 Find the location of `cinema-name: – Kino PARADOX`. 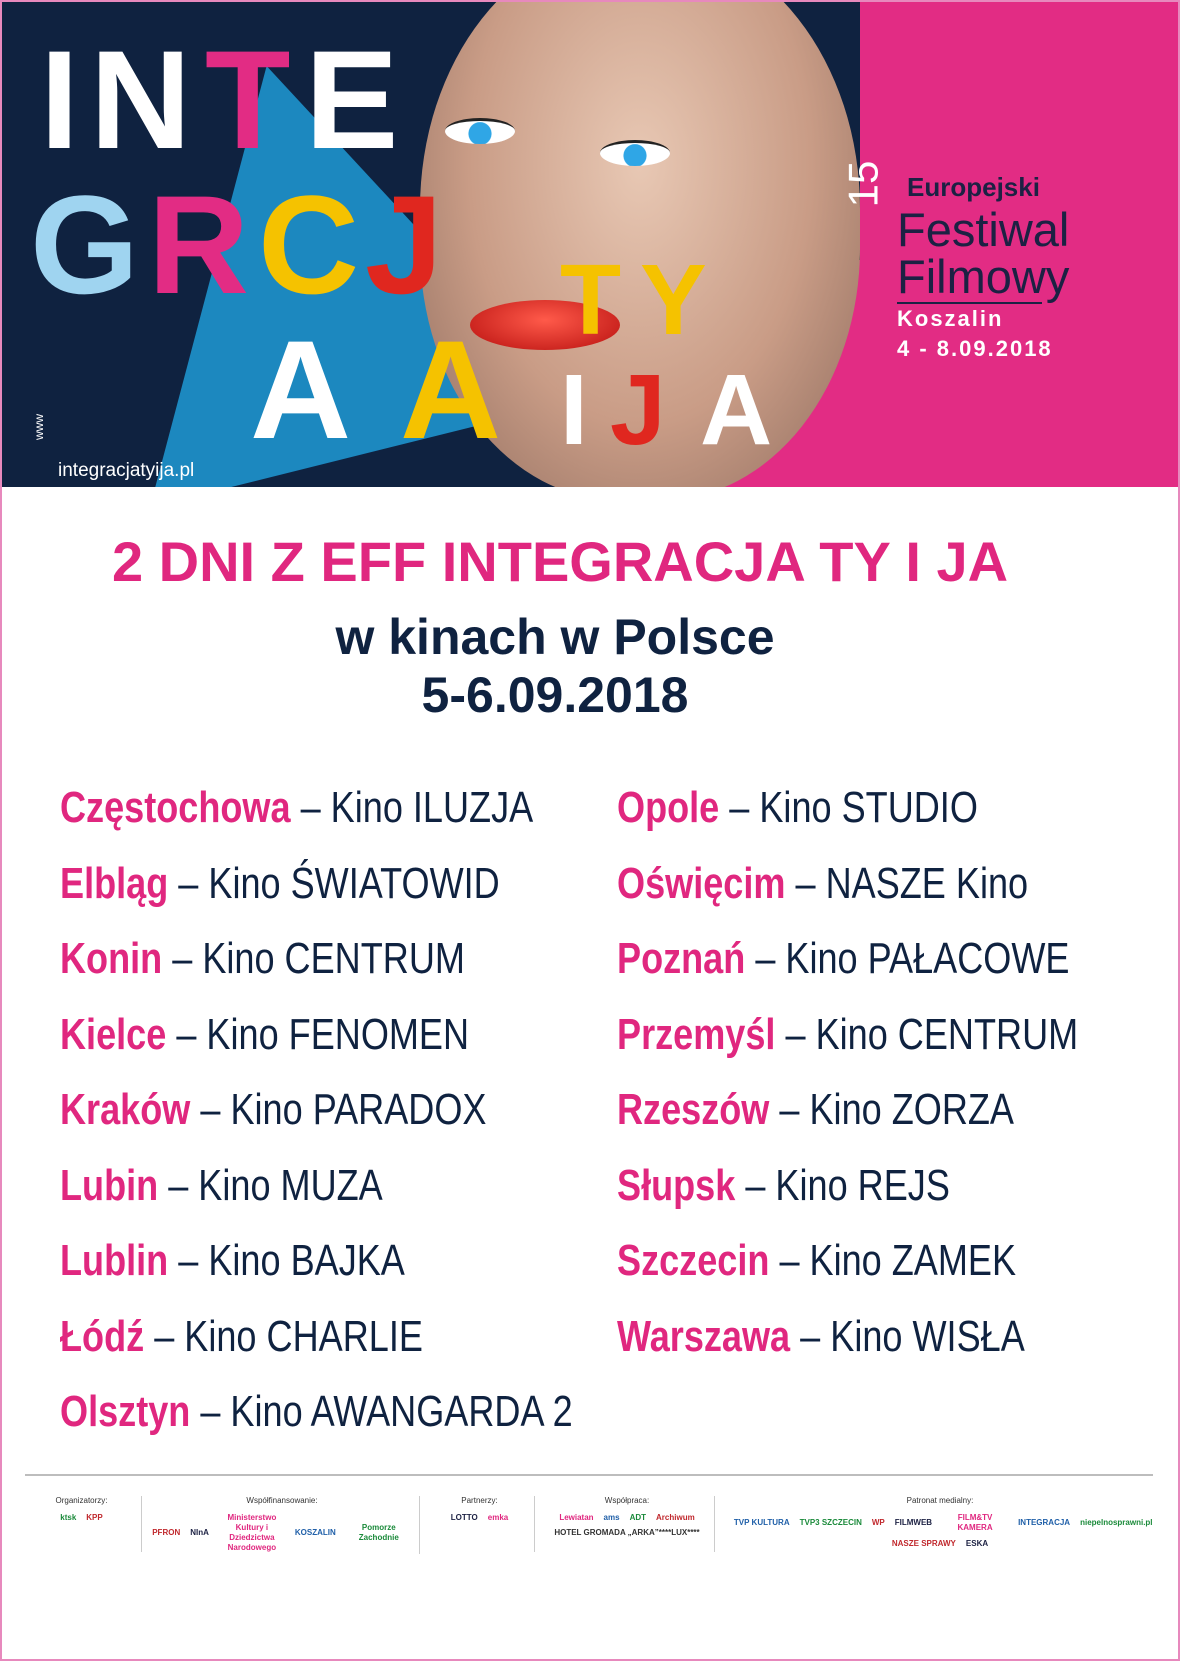

cinema-name: – Kino PARADOX is located at coordinates (338, 1109).